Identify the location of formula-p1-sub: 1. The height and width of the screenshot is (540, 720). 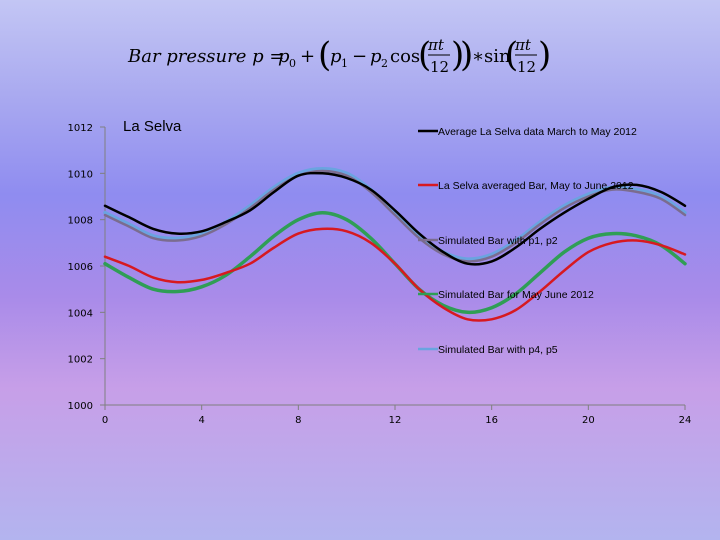
(344, 63).